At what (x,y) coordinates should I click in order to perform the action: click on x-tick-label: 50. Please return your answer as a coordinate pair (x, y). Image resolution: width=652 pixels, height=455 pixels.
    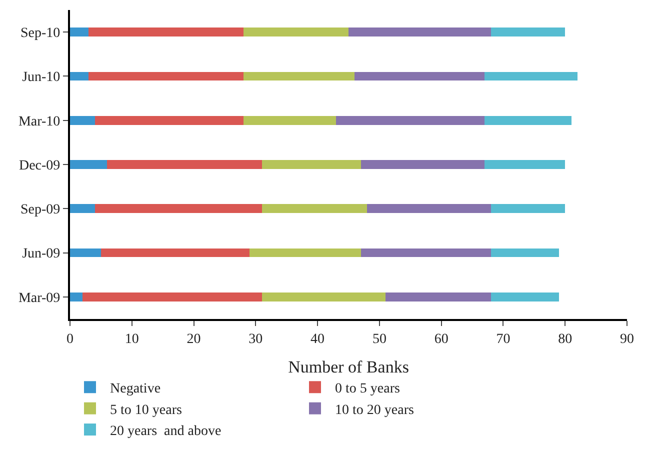
    Looking at the image, I should click on (379, 339).